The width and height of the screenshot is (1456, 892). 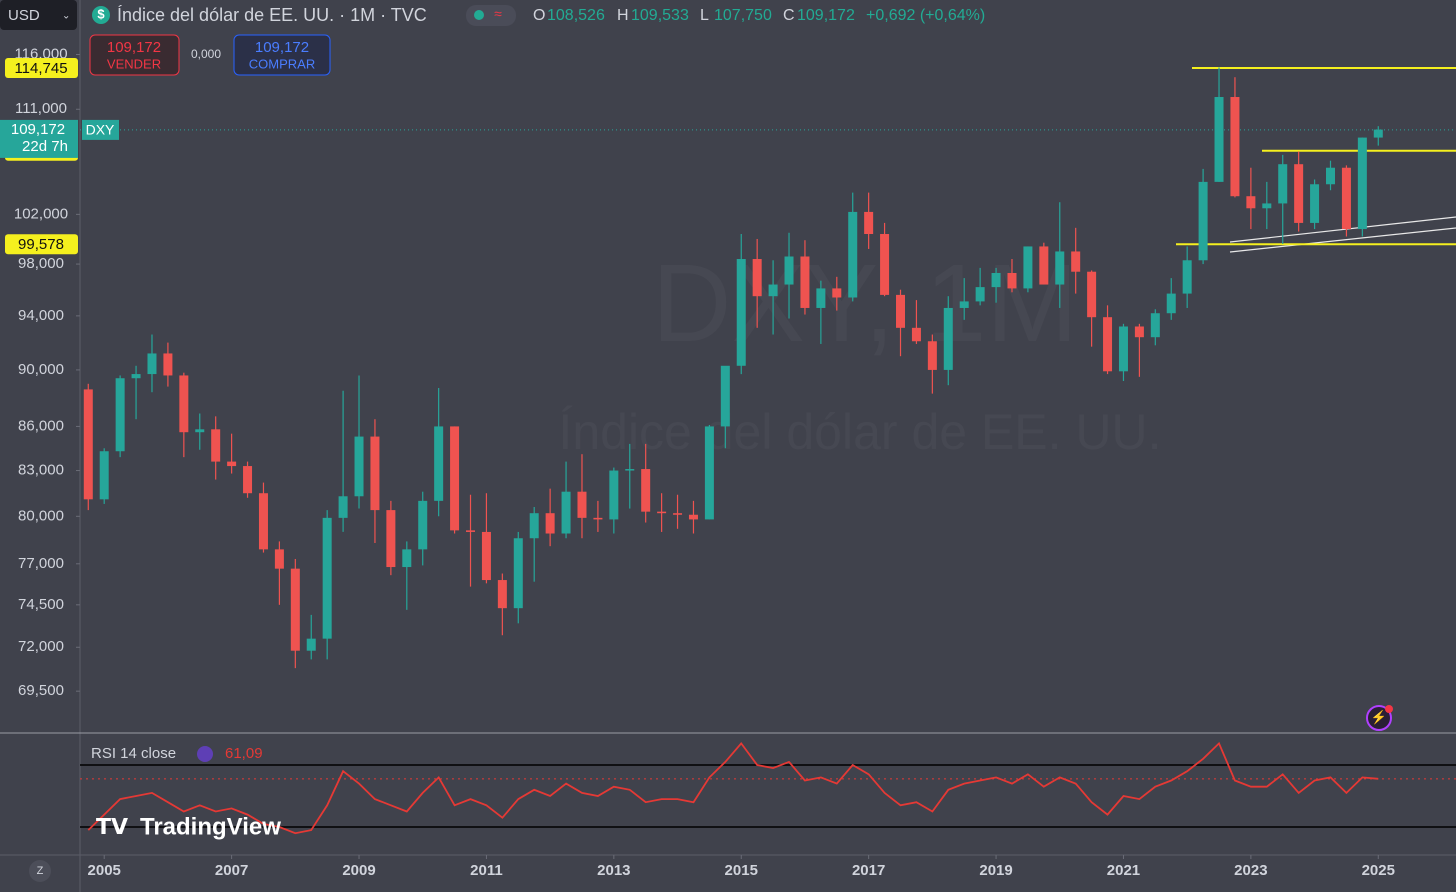 I want to click on buy-button, so click(x=282, y=55).